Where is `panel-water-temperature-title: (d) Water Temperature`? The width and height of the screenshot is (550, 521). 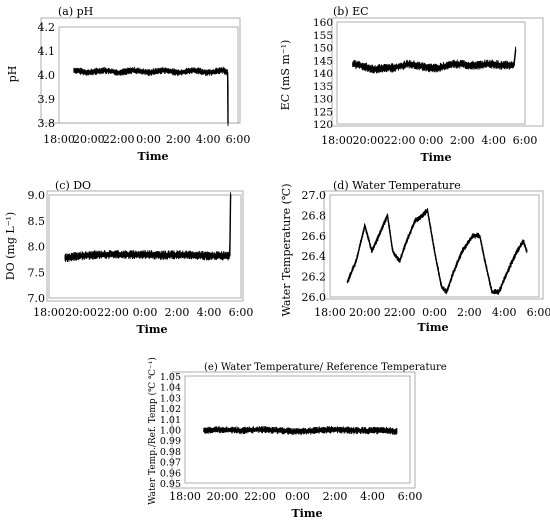 panel-water-temperature-title: (d) Water Temperature is located at coordinates (397, 185).